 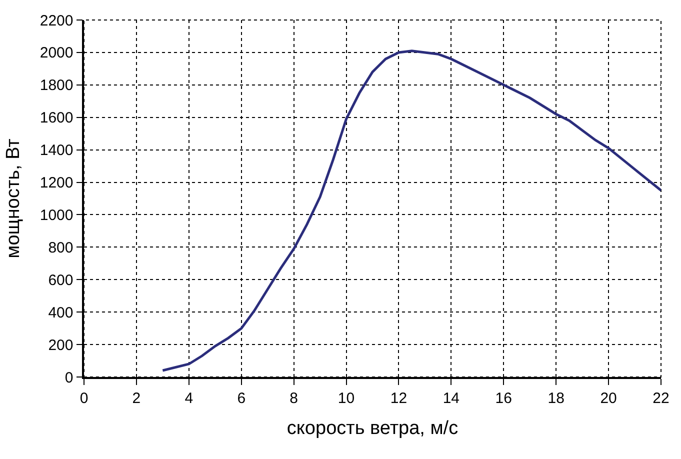 What do you see at coordinates (69, 377) in the screenshot?
I see `y-tick-label: 0` at bounding box center [69, 377].